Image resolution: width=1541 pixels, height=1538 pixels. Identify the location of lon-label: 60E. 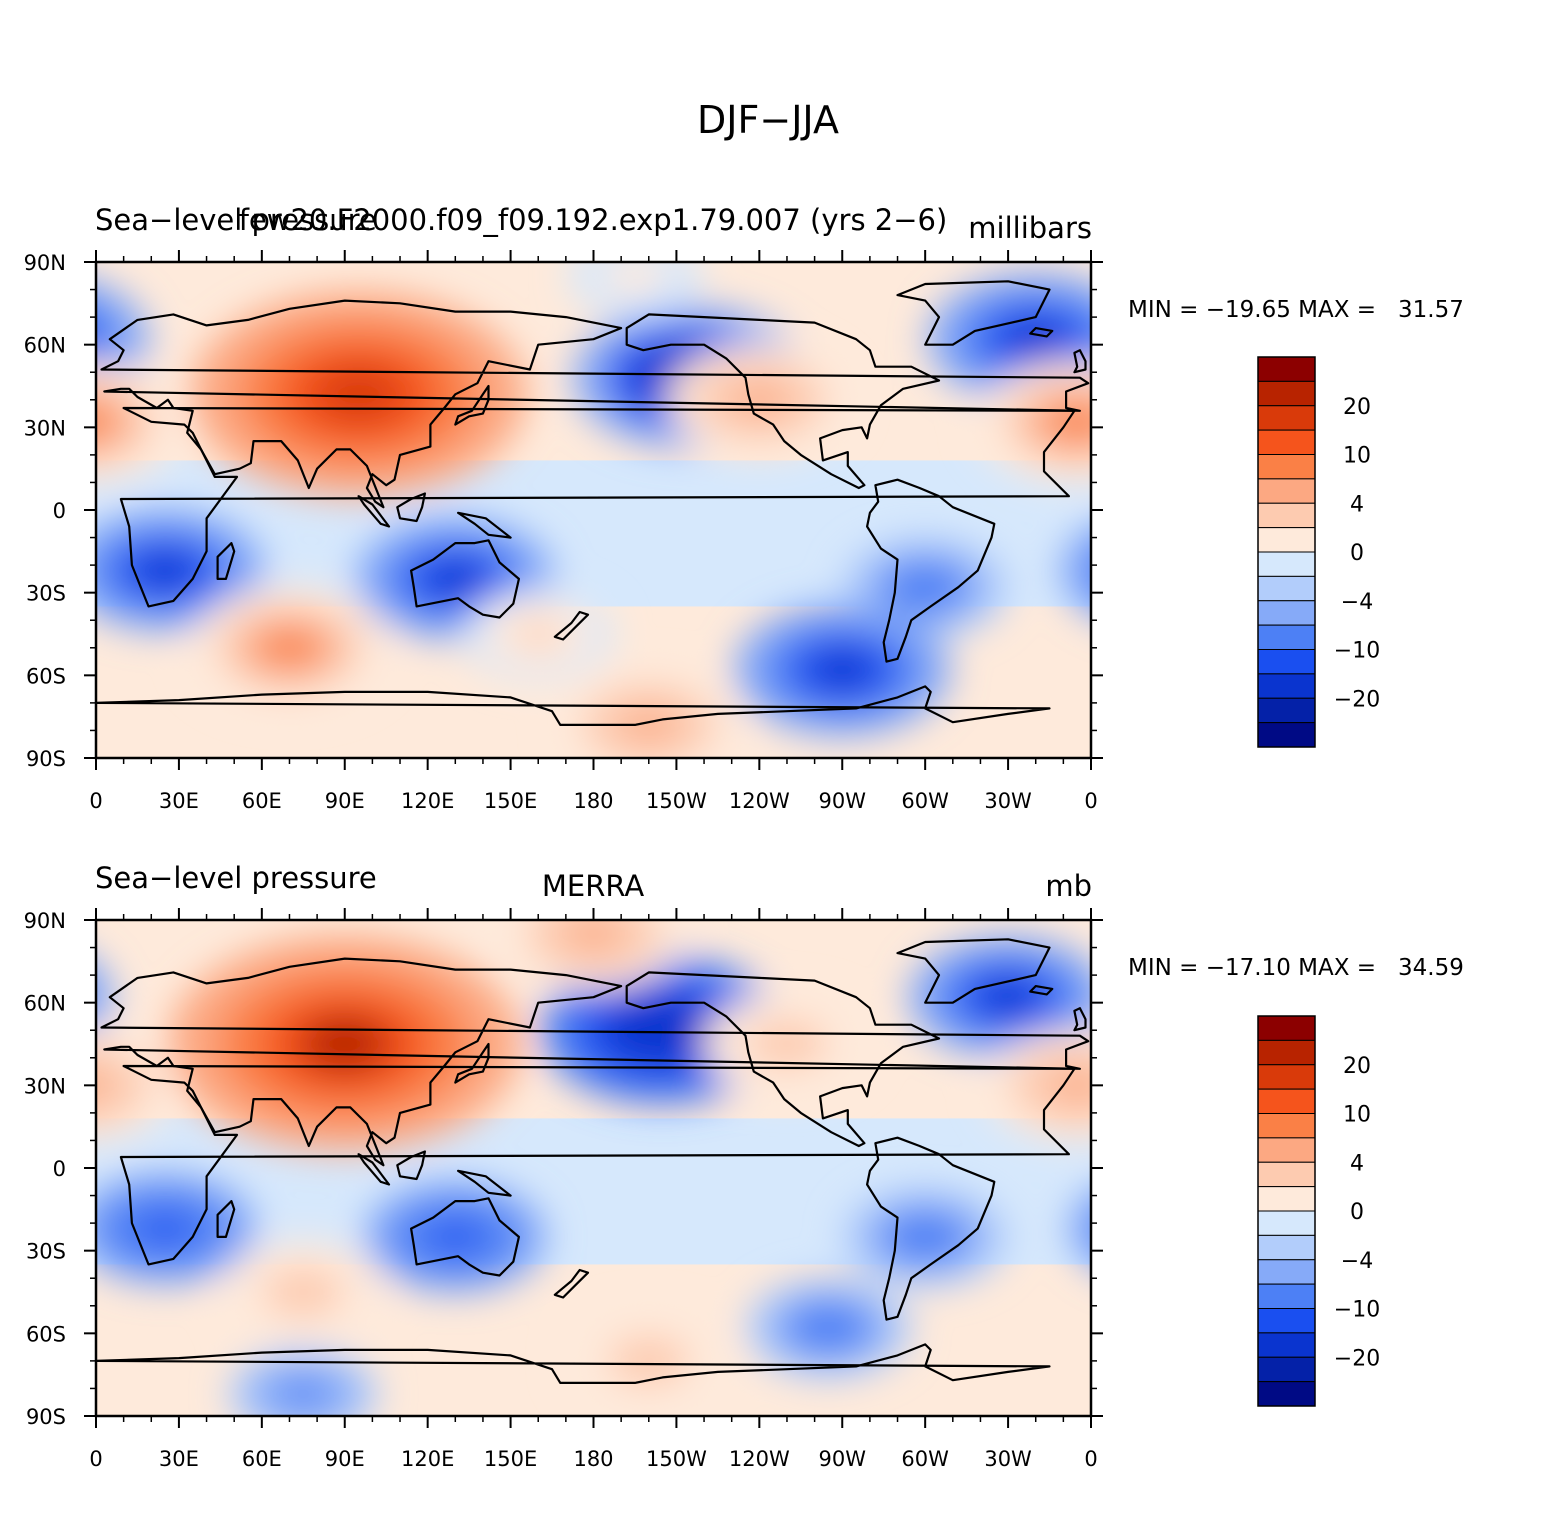
(262, 801).